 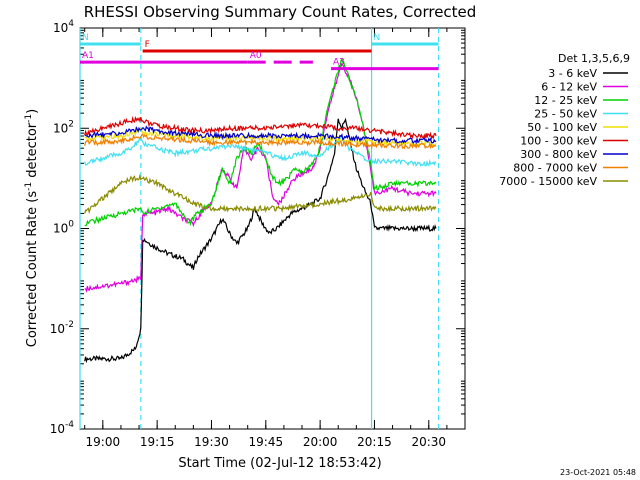 What do you see at coordinates (558, 154) in the screenshot?
I see `legend-entry-label: 300 - 800 keV` at bounding box center [558, 154].